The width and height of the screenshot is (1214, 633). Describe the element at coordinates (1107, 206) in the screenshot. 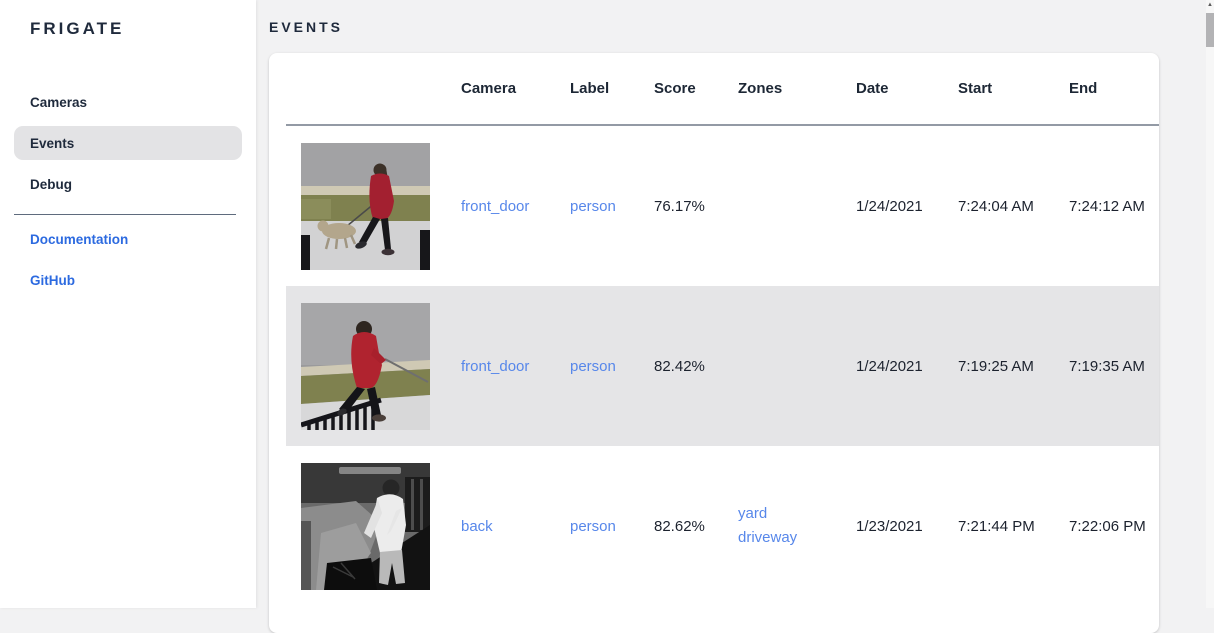

I see `end-cell: 7:24:12 AM` at that location.